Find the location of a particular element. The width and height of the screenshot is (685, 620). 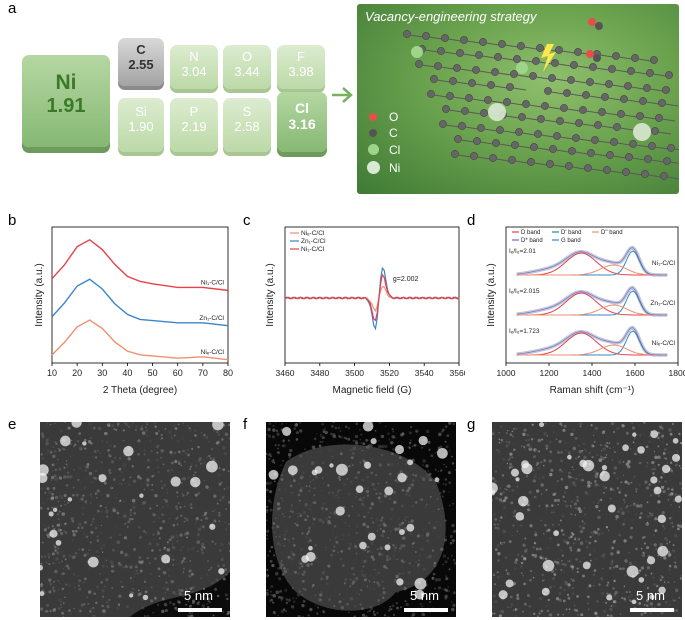

ratio-label-1: Iₑ/I₆=2.015 is located at coordinates (524, 291).